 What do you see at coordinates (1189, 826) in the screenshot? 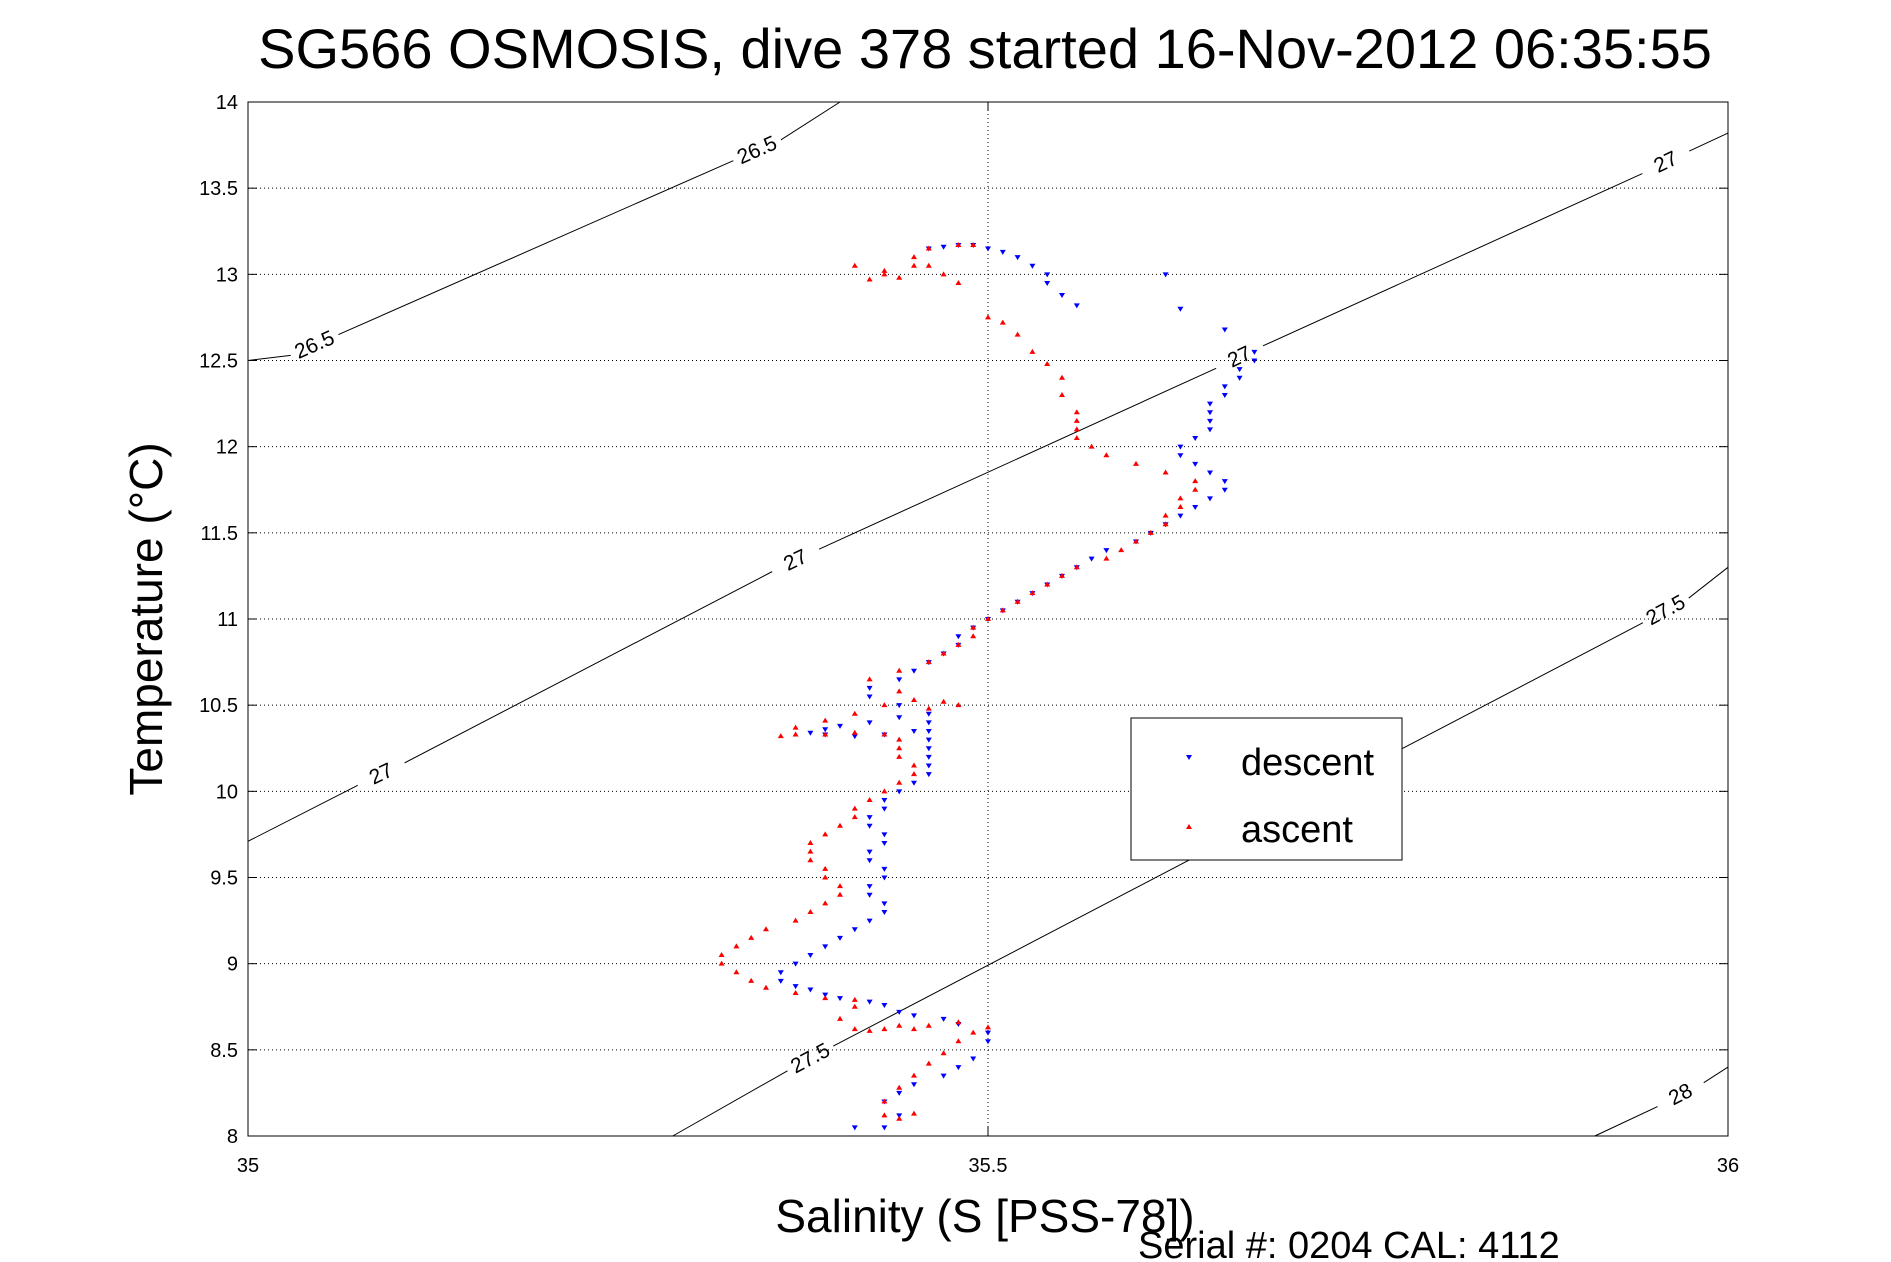
I see `legend-ascent-marker-icon` at bounding box center [1189, 826].